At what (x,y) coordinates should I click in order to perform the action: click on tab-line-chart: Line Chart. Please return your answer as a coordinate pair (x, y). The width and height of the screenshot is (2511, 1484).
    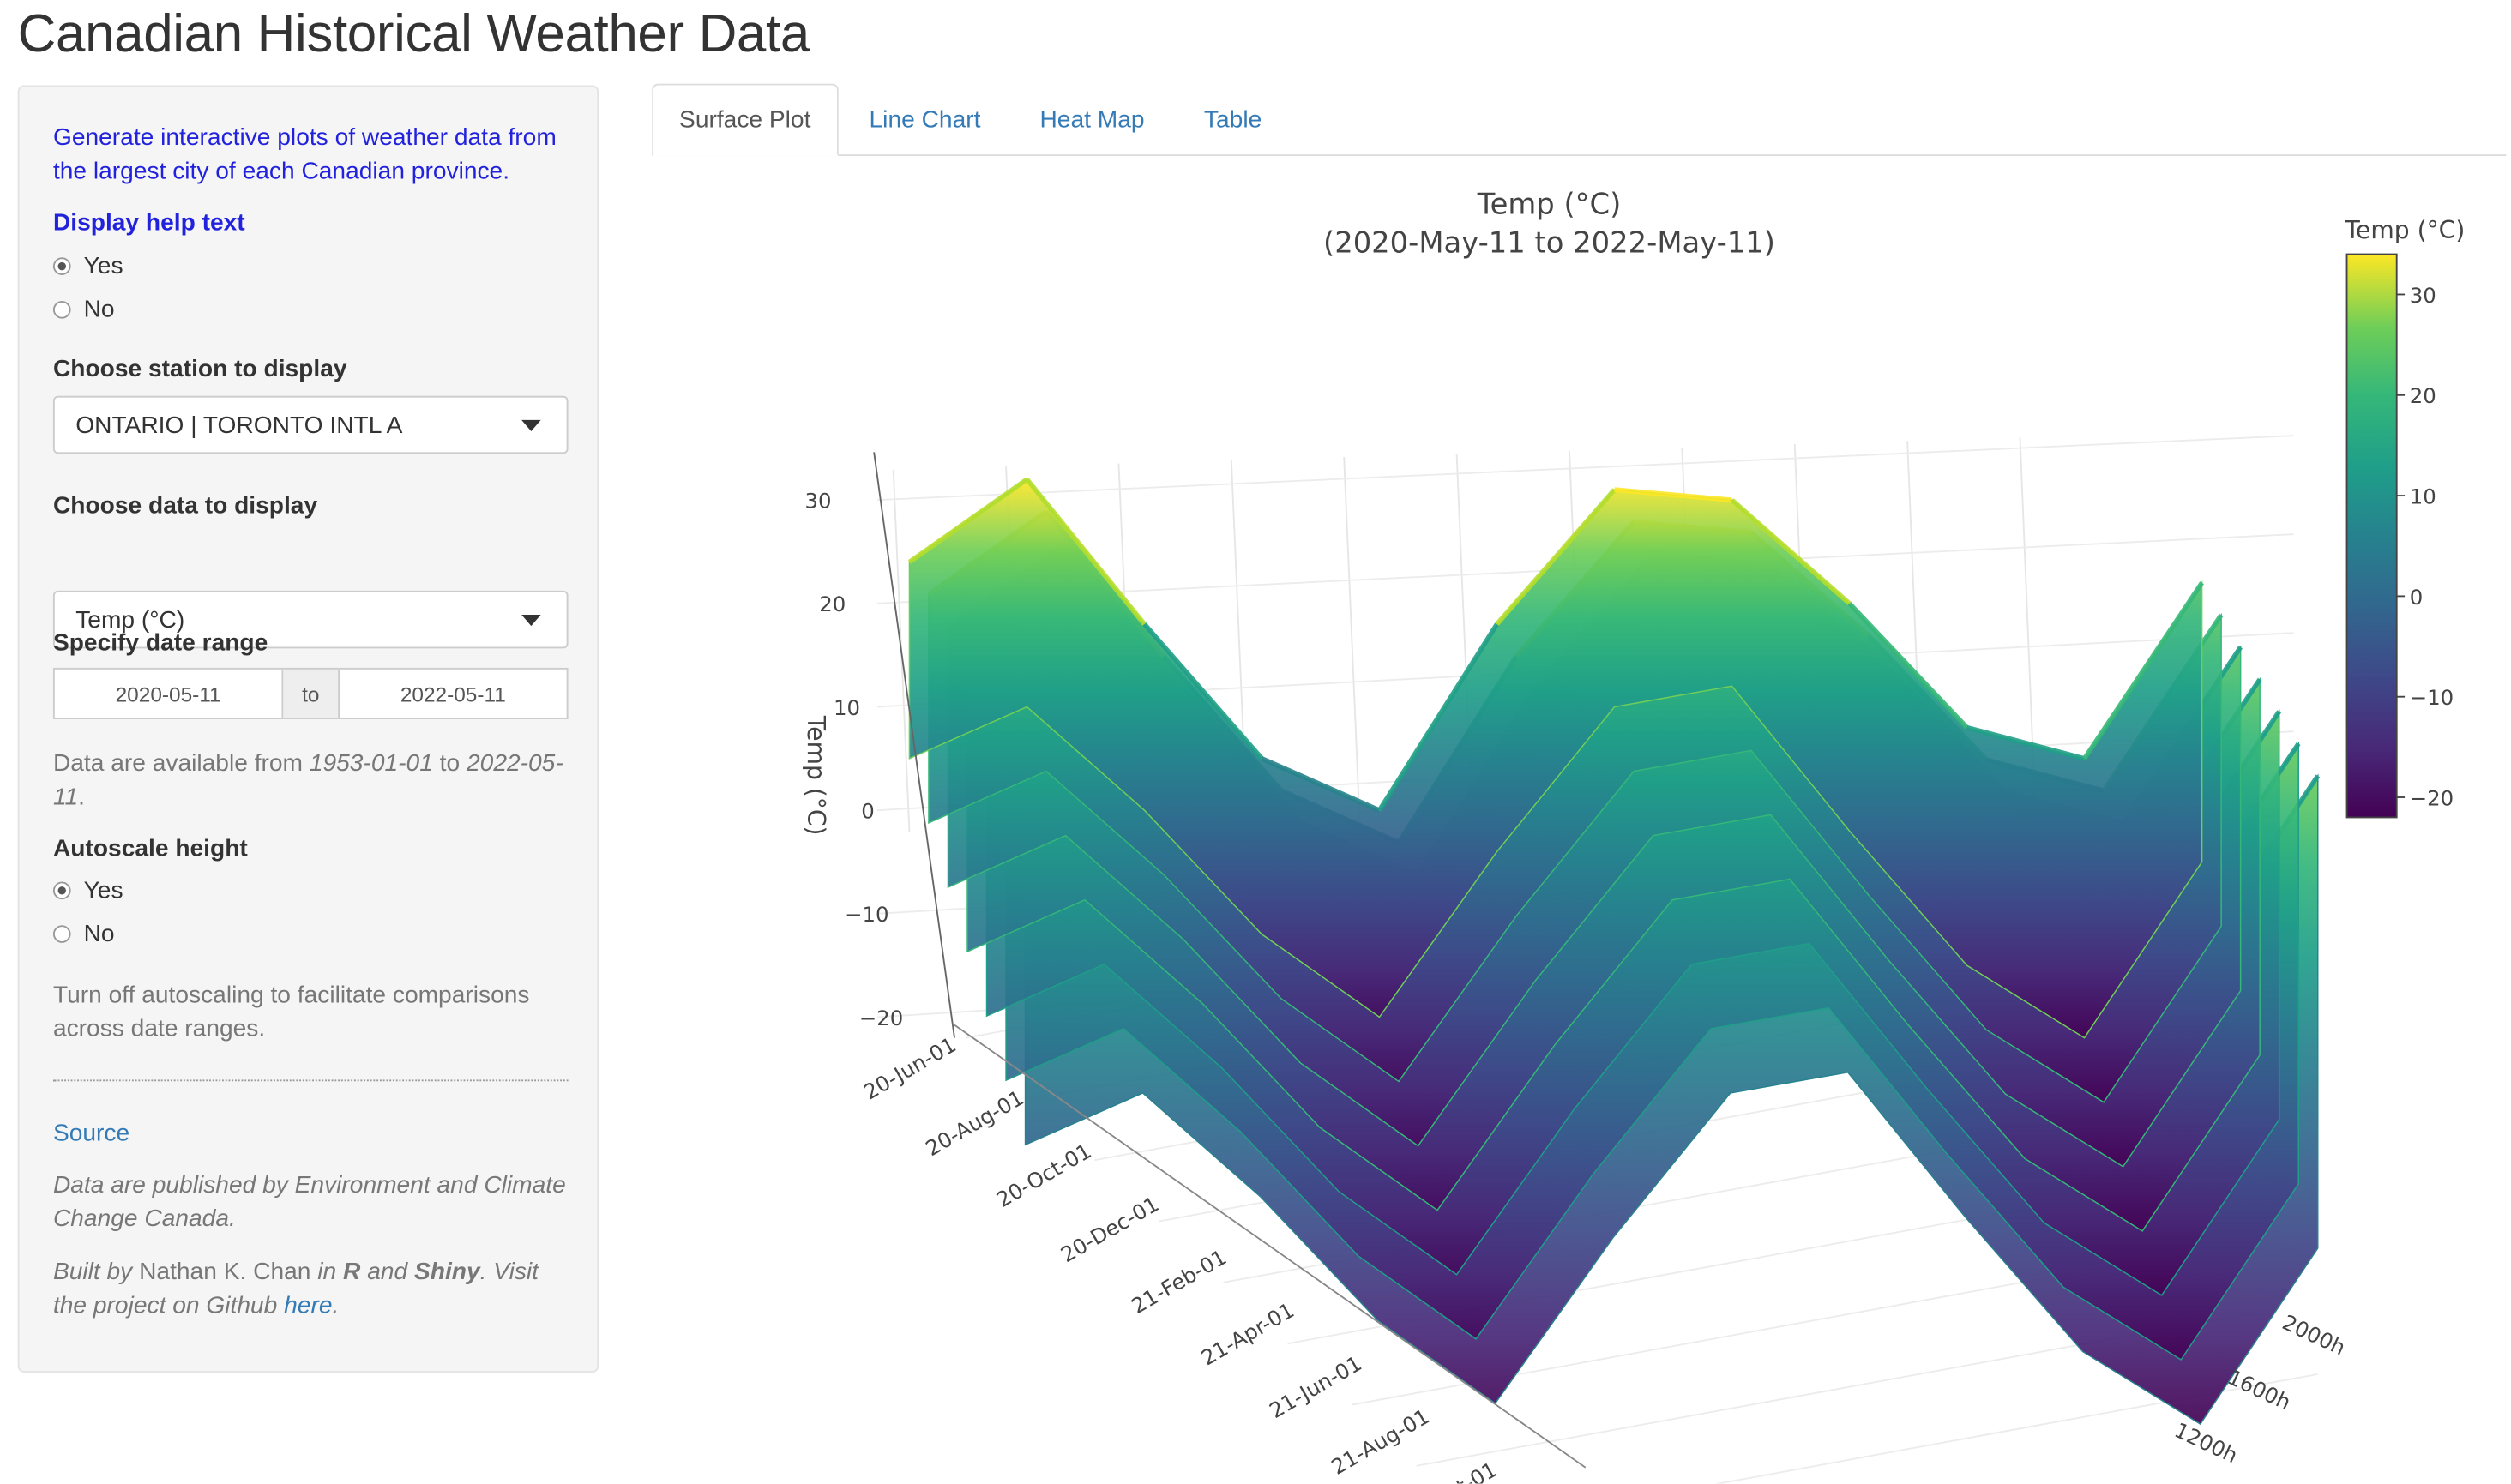
    Looking at the image, I should click on (925, 119).